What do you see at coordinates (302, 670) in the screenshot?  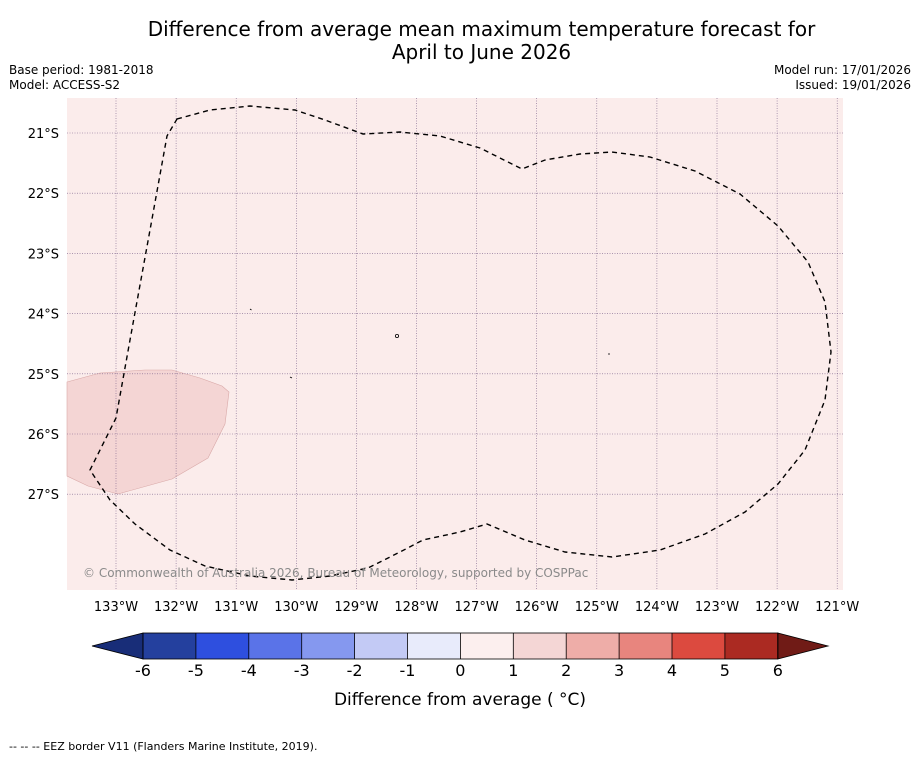 I see `colorbar-tick-label: -3` at bounding box center [302, 670].